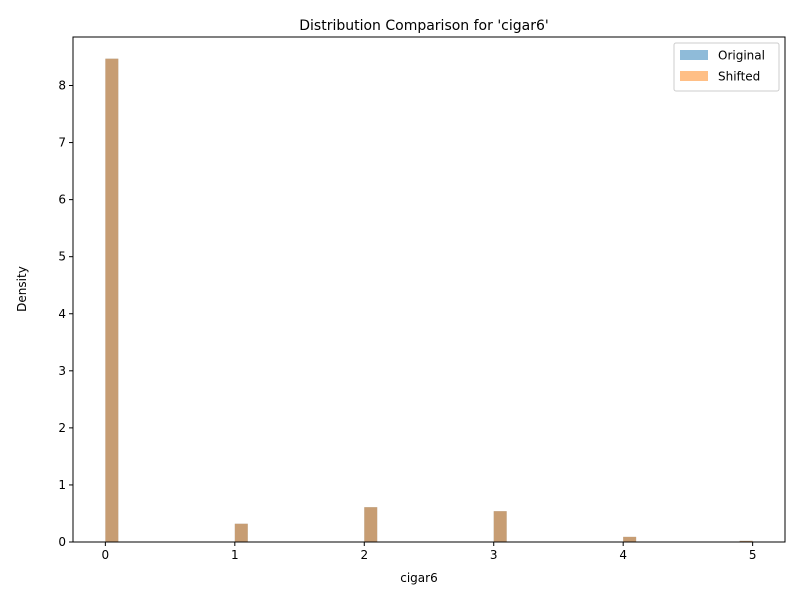 This screenshot has height=600, width=800. What do you see at coordinates (62, 86) in the screenshot?
I see `y-tick-label: 8` at bounding box center [62, 86].